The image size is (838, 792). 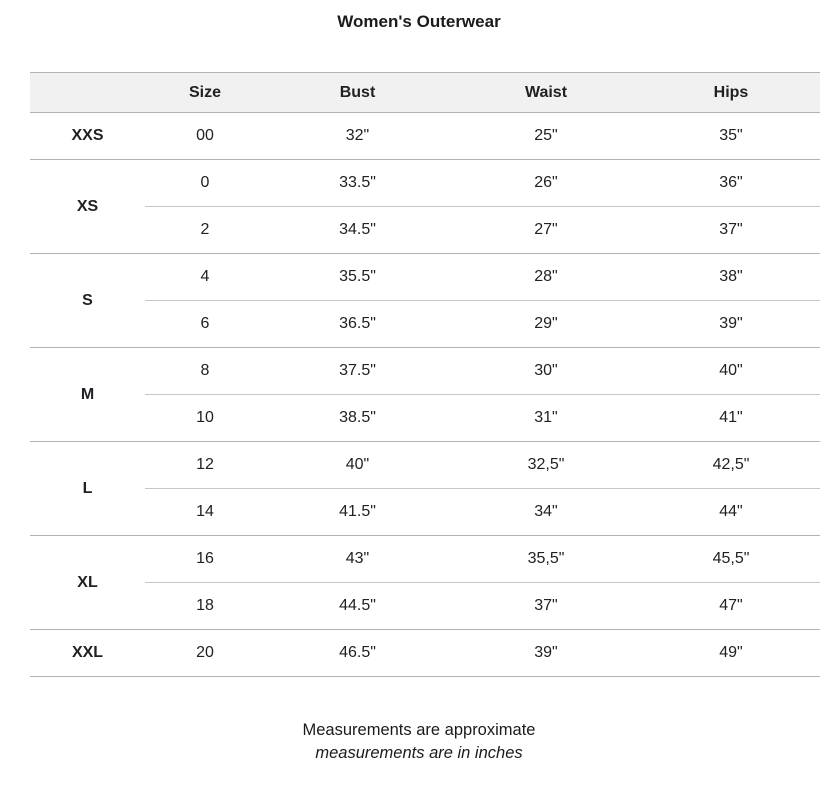 What do you see at coordinates (546, 92) in the screenshot?
I see `column-header-waist: Waist` at bounding box center [546, 92].